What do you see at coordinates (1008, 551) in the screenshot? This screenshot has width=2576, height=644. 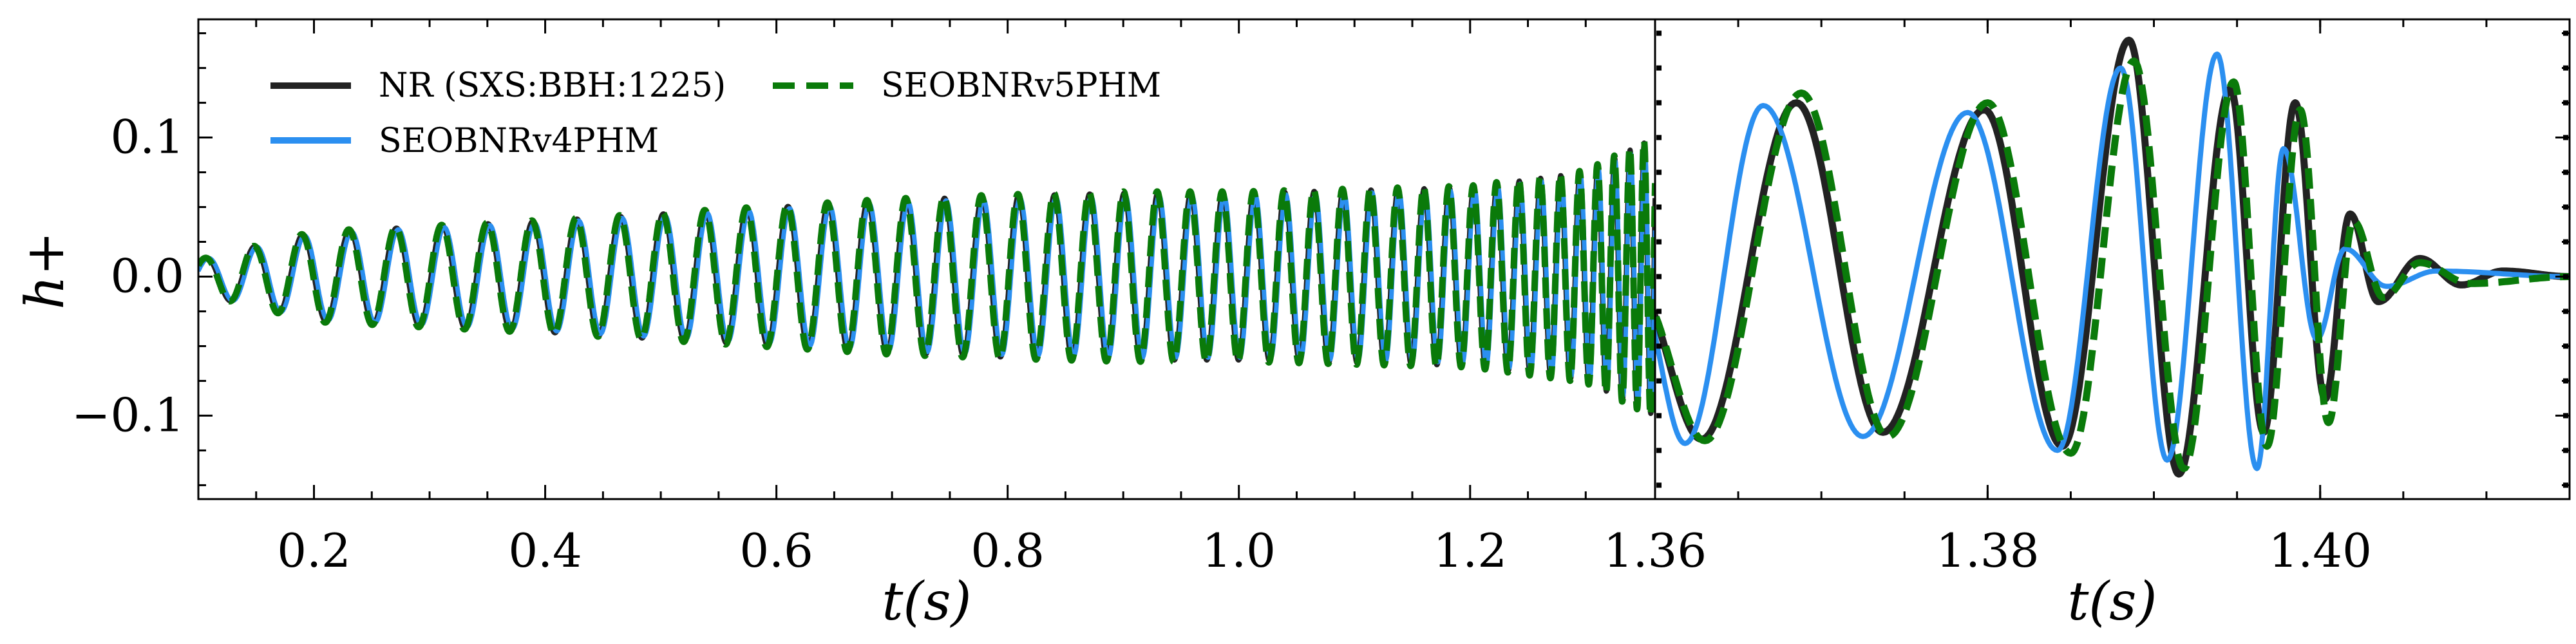 I see `left-x-tick-label: 0.8` at bounding box center [1008, 551].